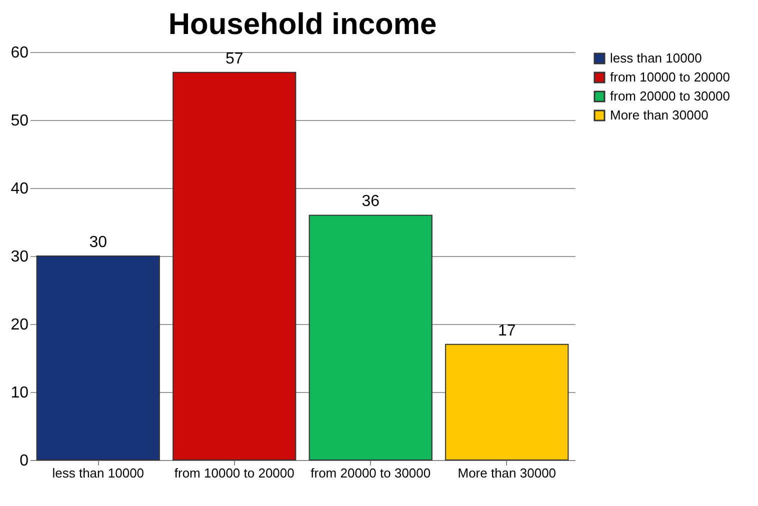  I want to click on x-tick-label: More than 30000, so click(507, 473).